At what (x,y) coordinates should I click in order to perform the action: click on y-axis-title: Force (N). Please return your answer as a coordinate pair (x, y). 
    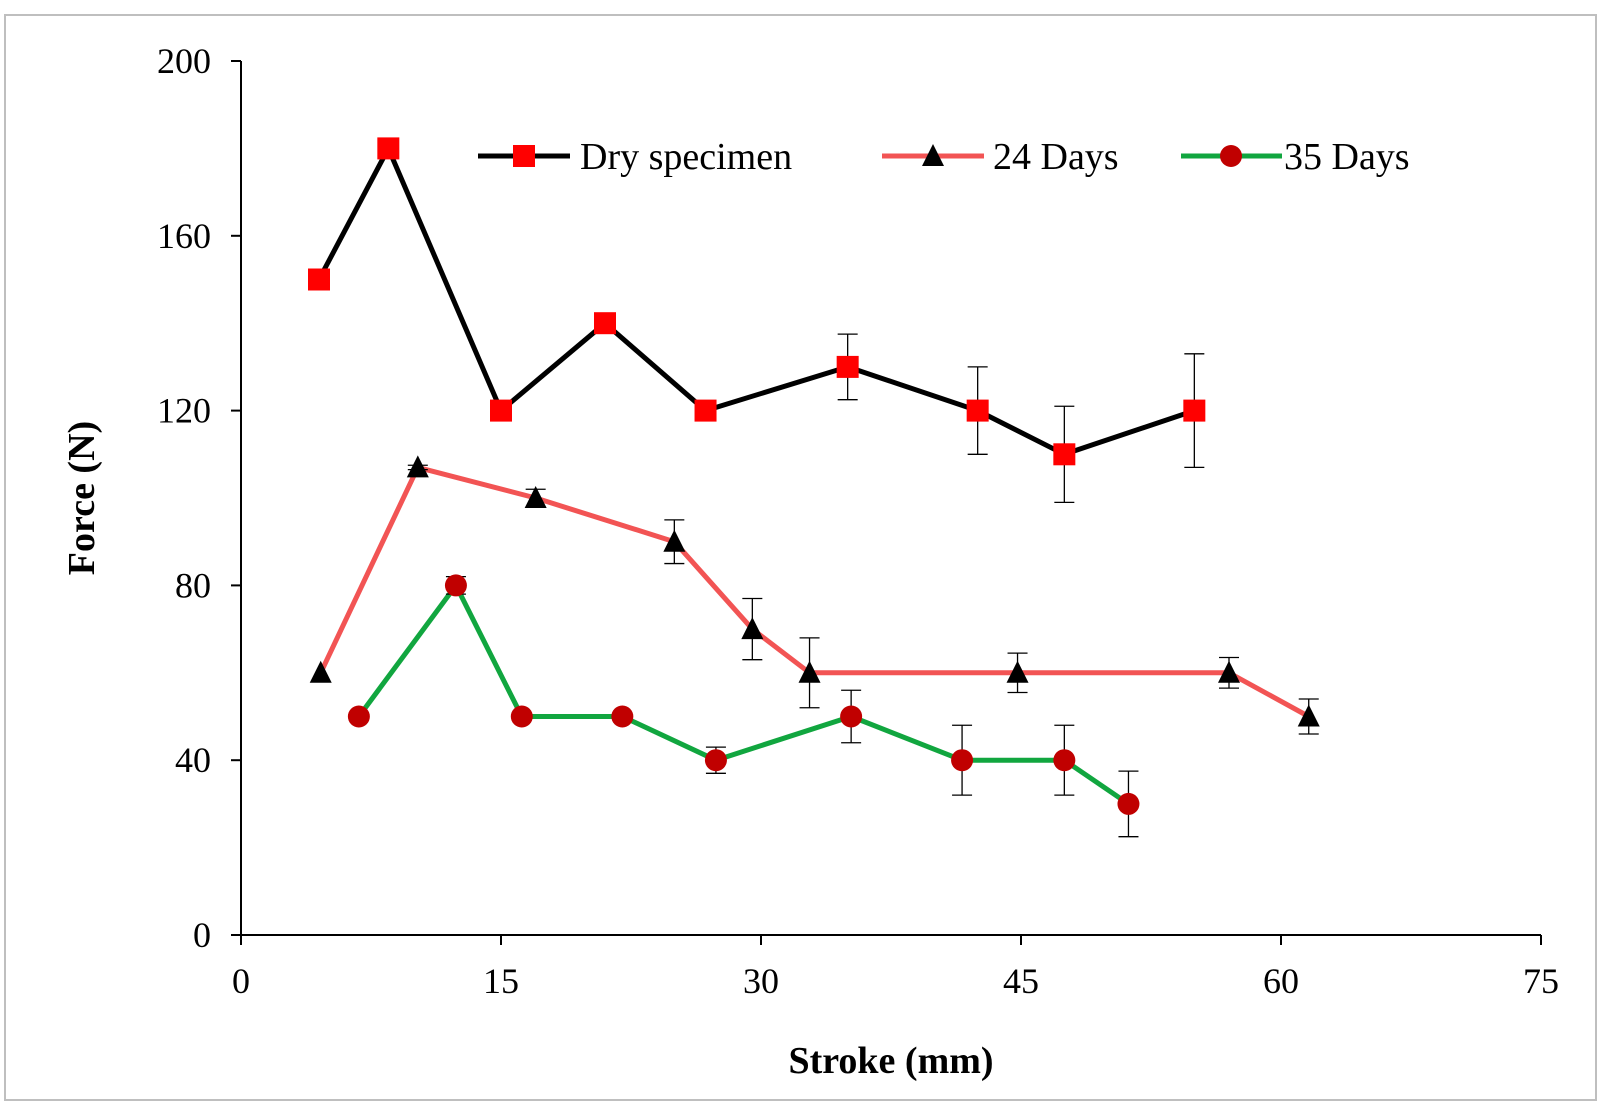
    Looking at the image, I should click on (82, 498).